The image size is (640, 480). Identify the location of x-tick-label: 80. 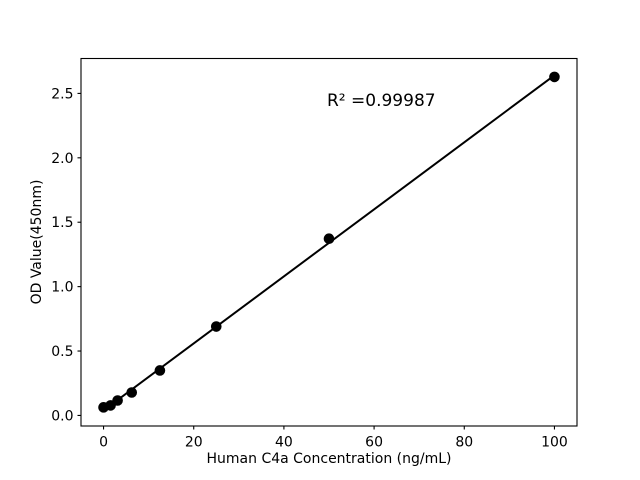
(464, 443).